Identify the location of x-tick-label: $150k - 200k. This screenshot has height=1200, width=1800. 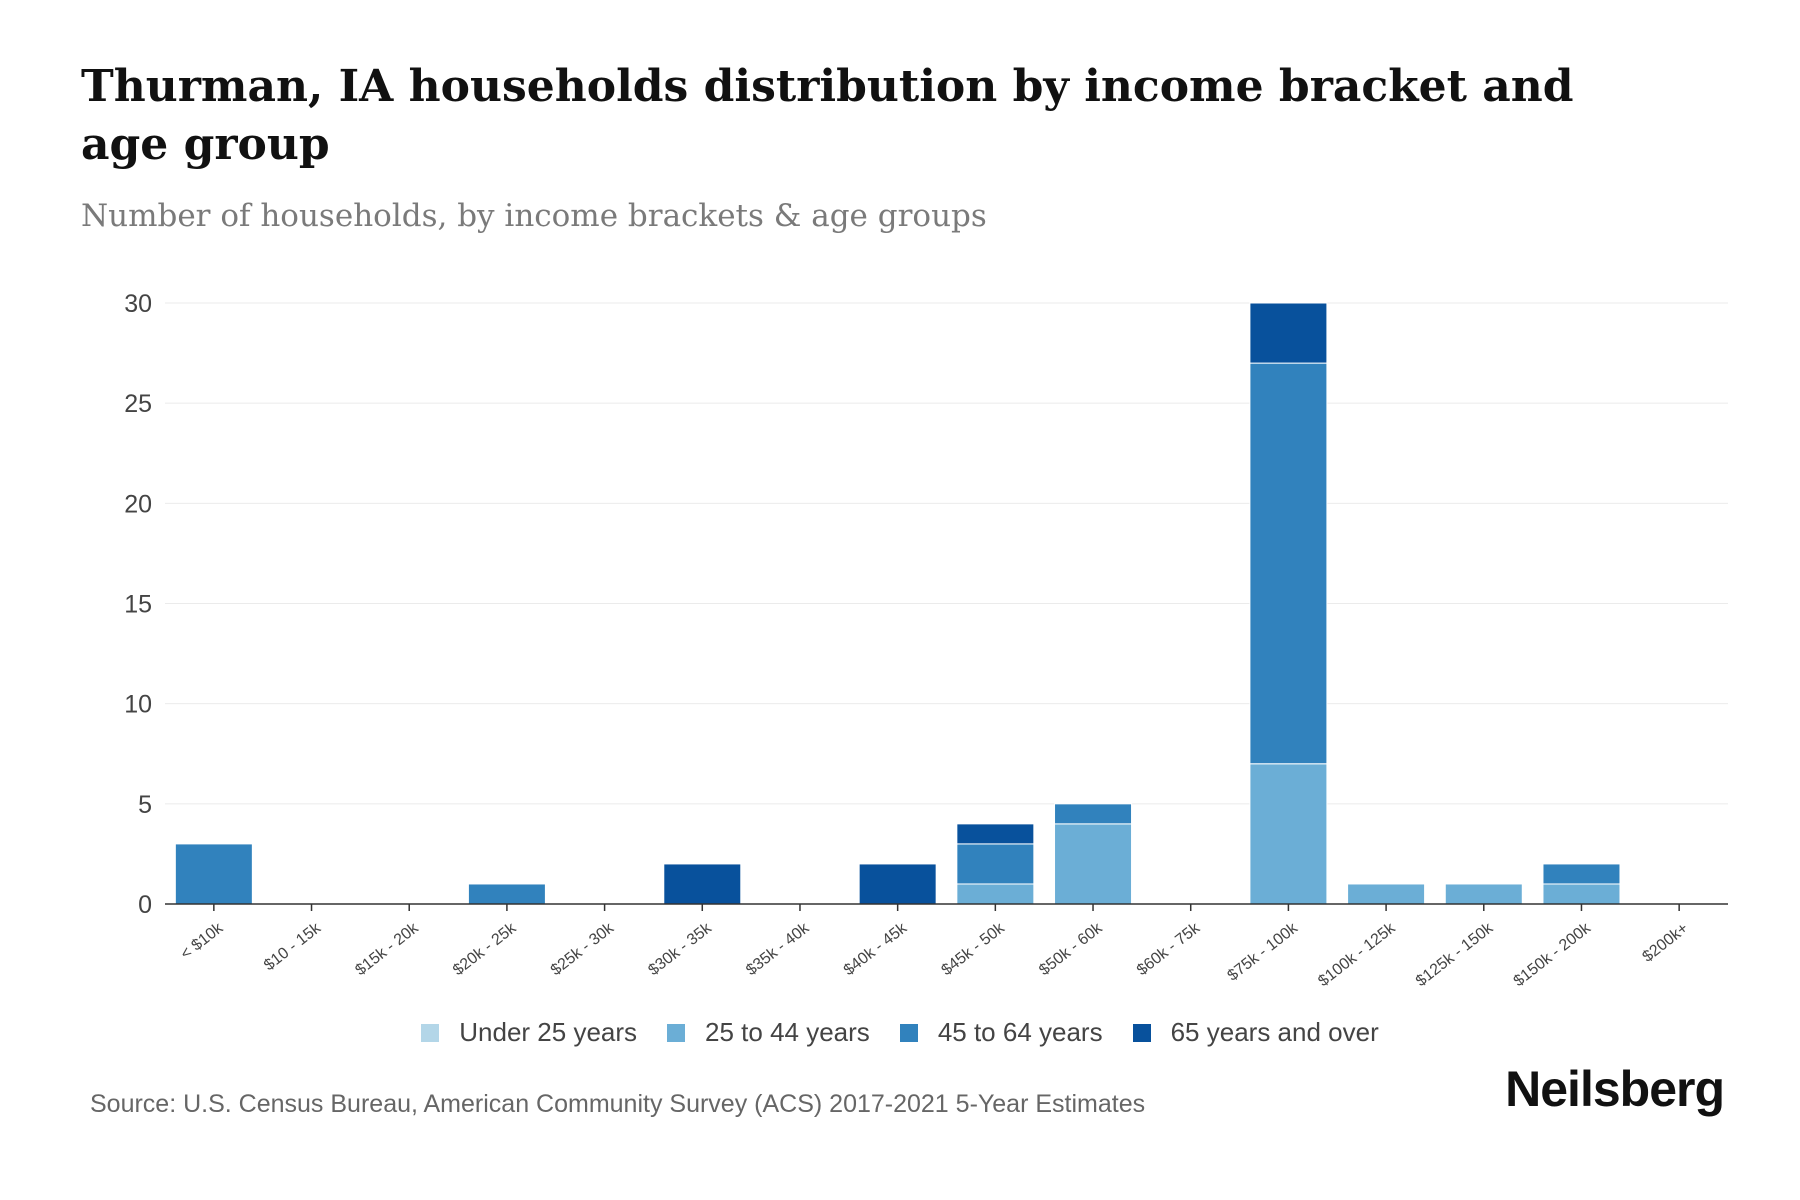
(1553, 954).